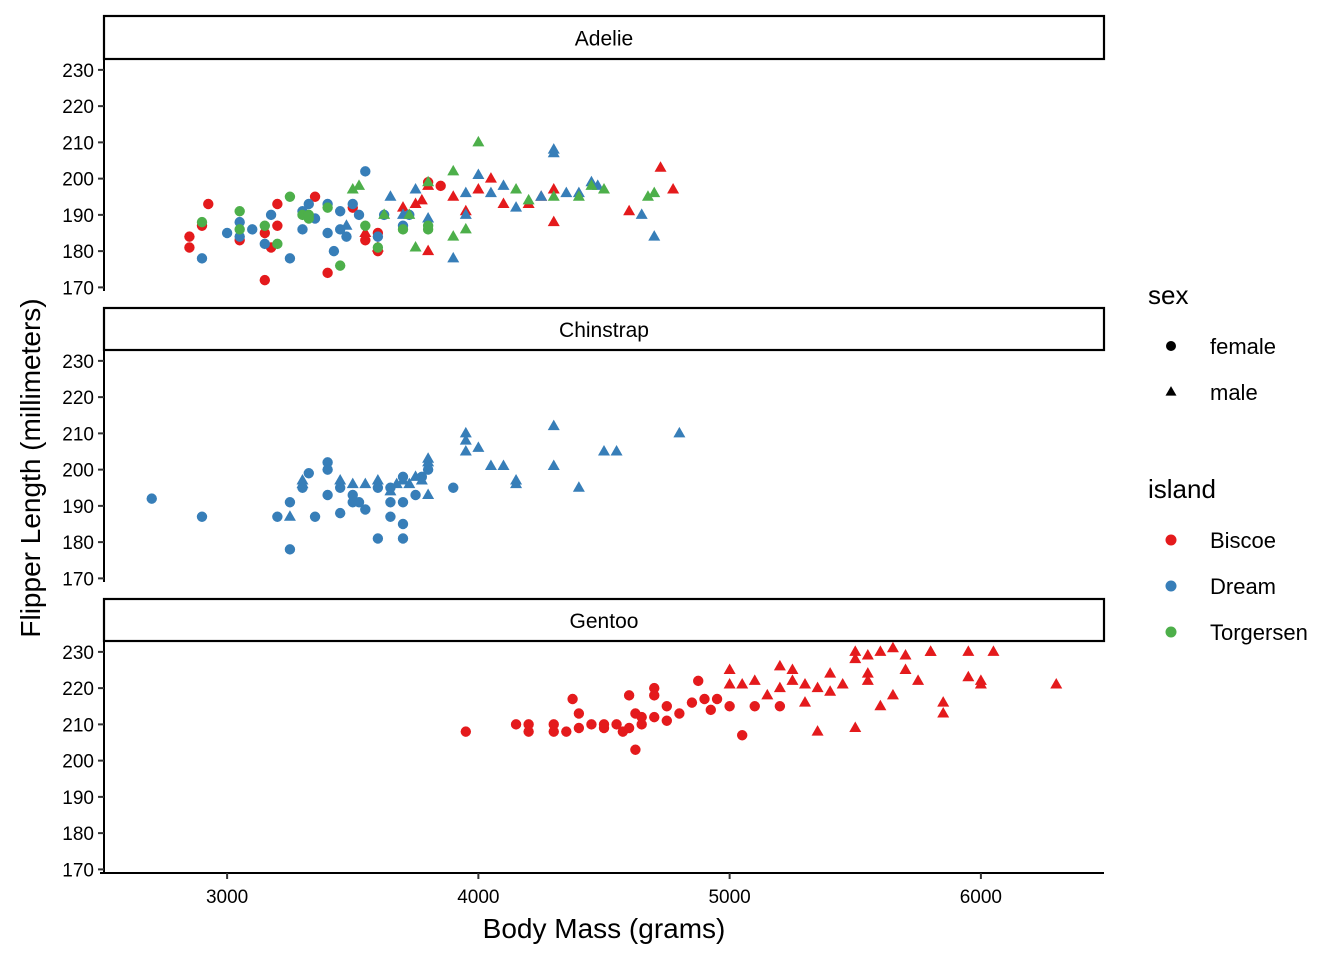 The height and width of the screenshot is (965, 1344). What do you see at coordinates (1228, 559) in the screenshot?
I see `legend-island: island Biscoe Dream Torgersen` at bounding box center [1228, 559].